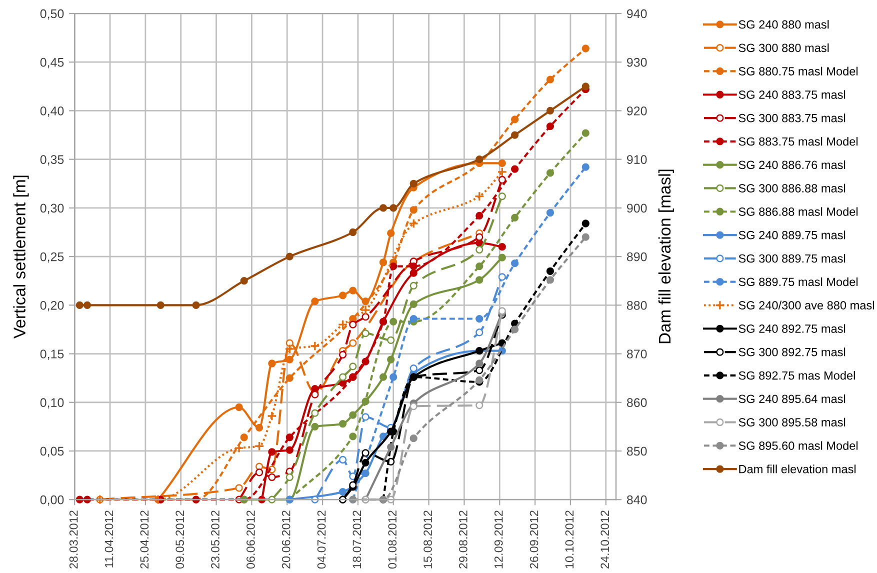  I want to click on x-tick-label: 28.03.2012, so click(73, 539).